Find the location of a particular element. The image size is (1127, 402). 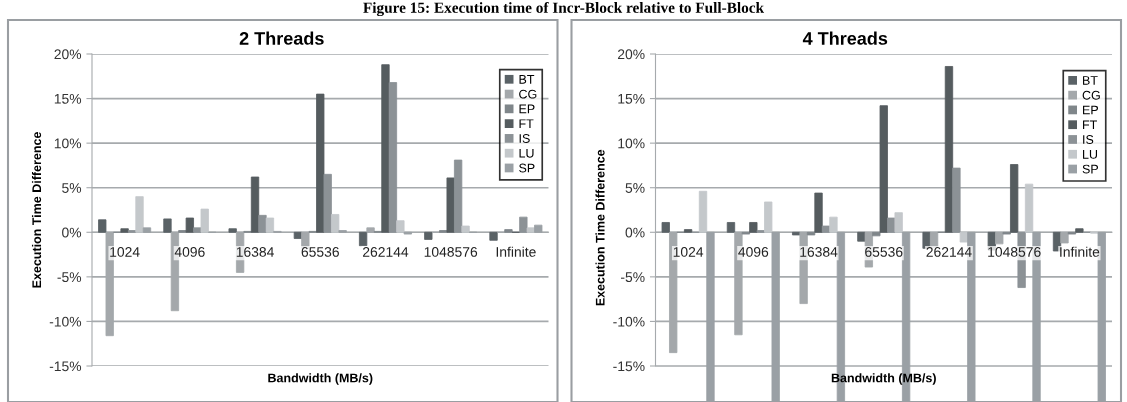

caption: Figure 15: Execution time of Incr-Block relative to Full-Block is located at coordinates (564, 9).